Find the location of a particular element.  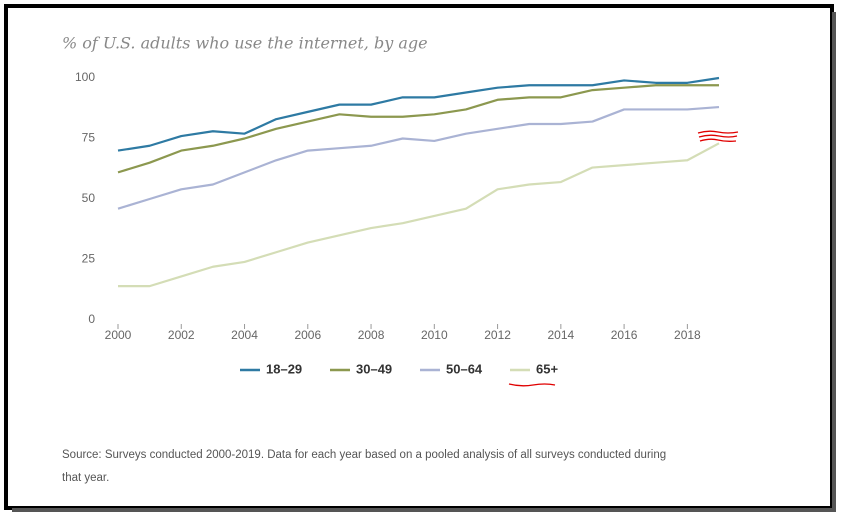

annotation is located at coordinates (623, 258).